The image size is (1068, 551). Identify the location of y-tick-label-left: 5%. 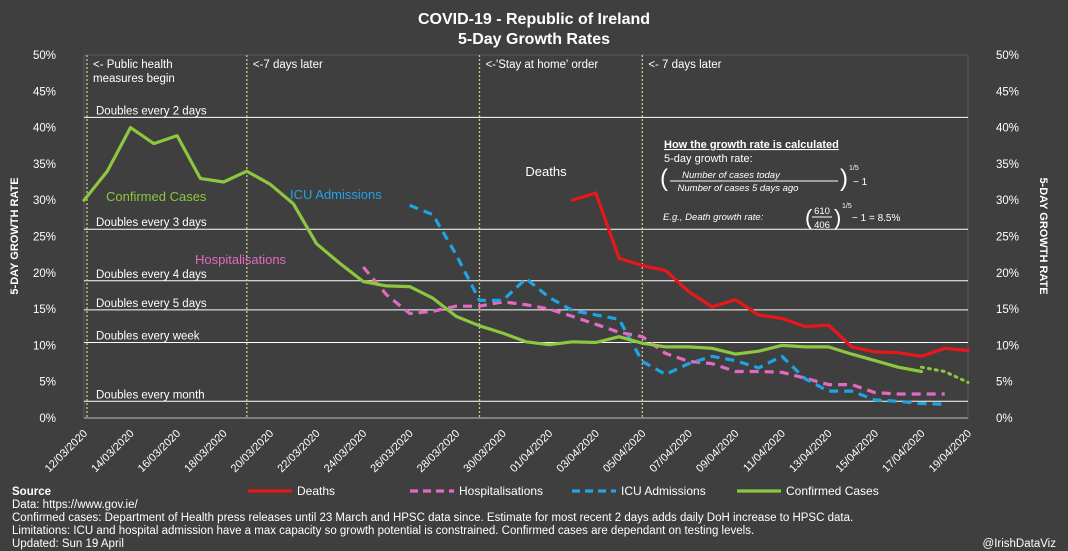
(47, 383).